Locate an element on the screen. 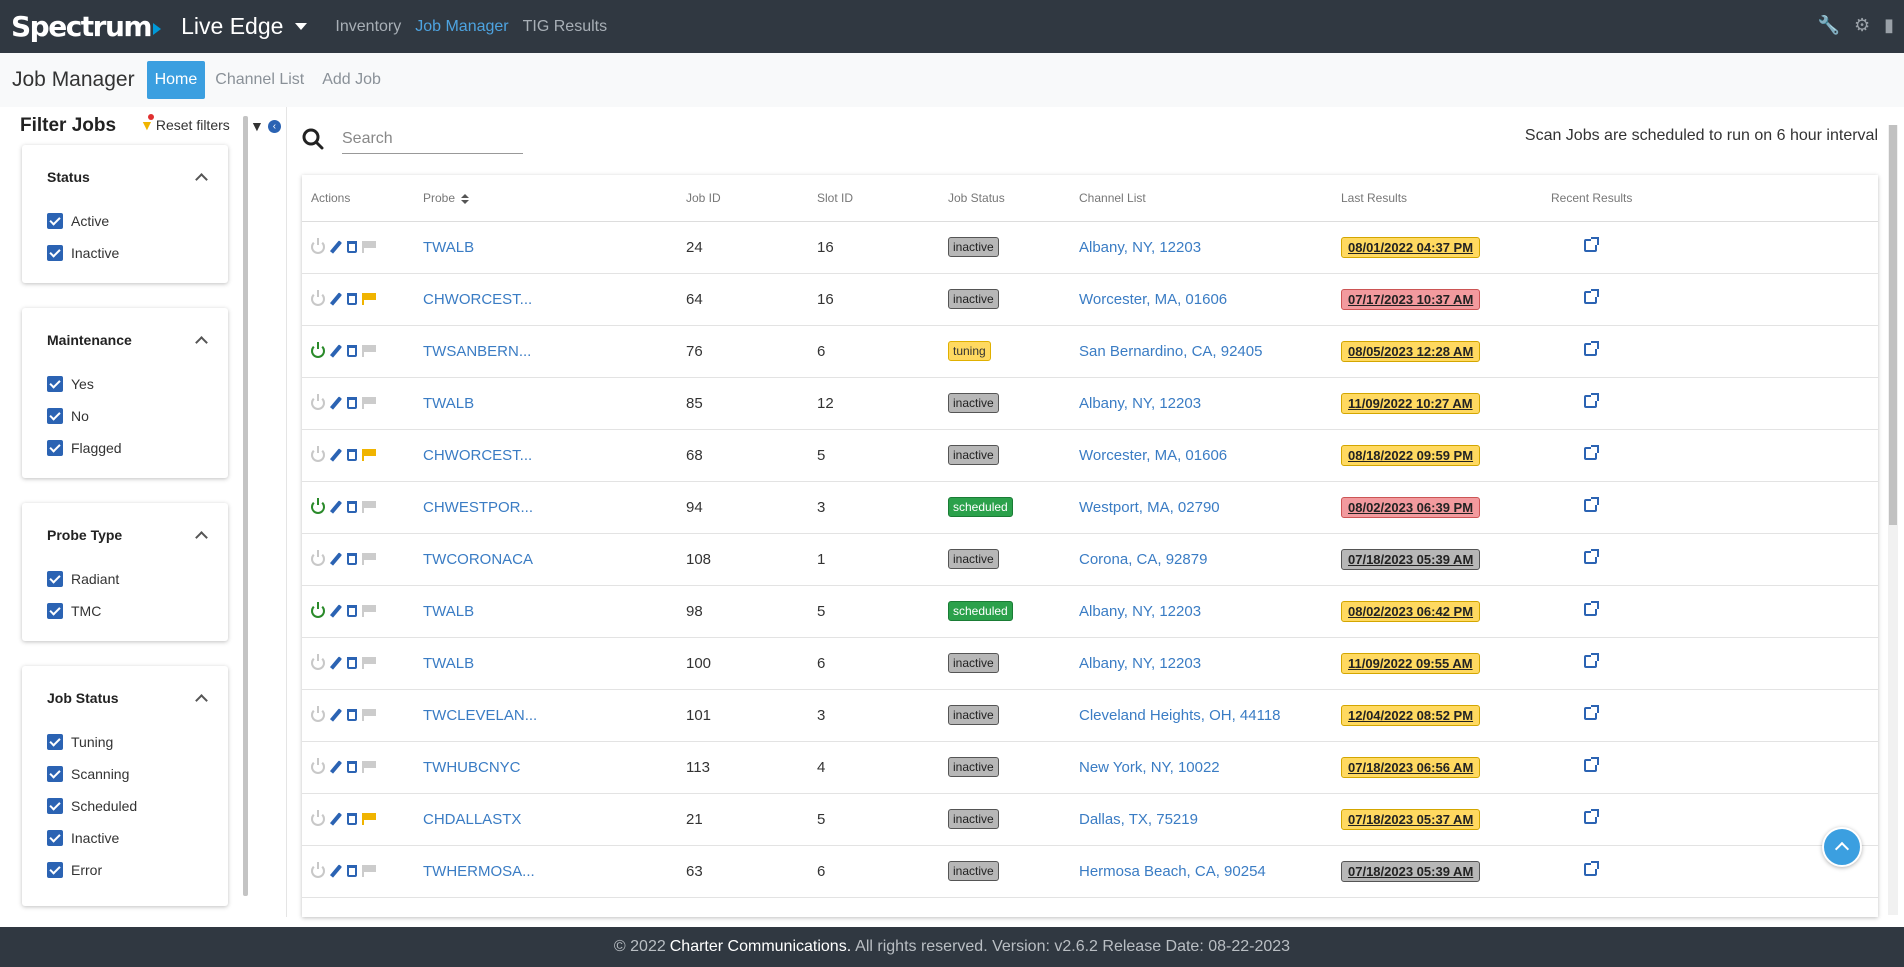 This screenshot has width=1904, height=967. channel-list-link: Corona, CA, 92879 is located at coordinates (1143, 559).